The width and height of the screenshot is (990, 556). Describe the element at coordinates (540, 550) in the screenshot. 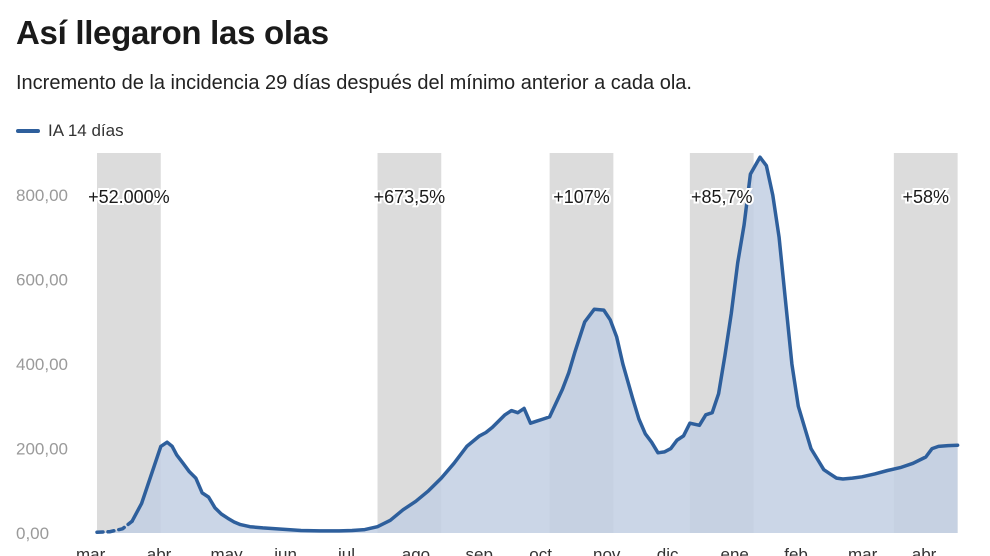

I see `x-tick-label: oct` at that location.